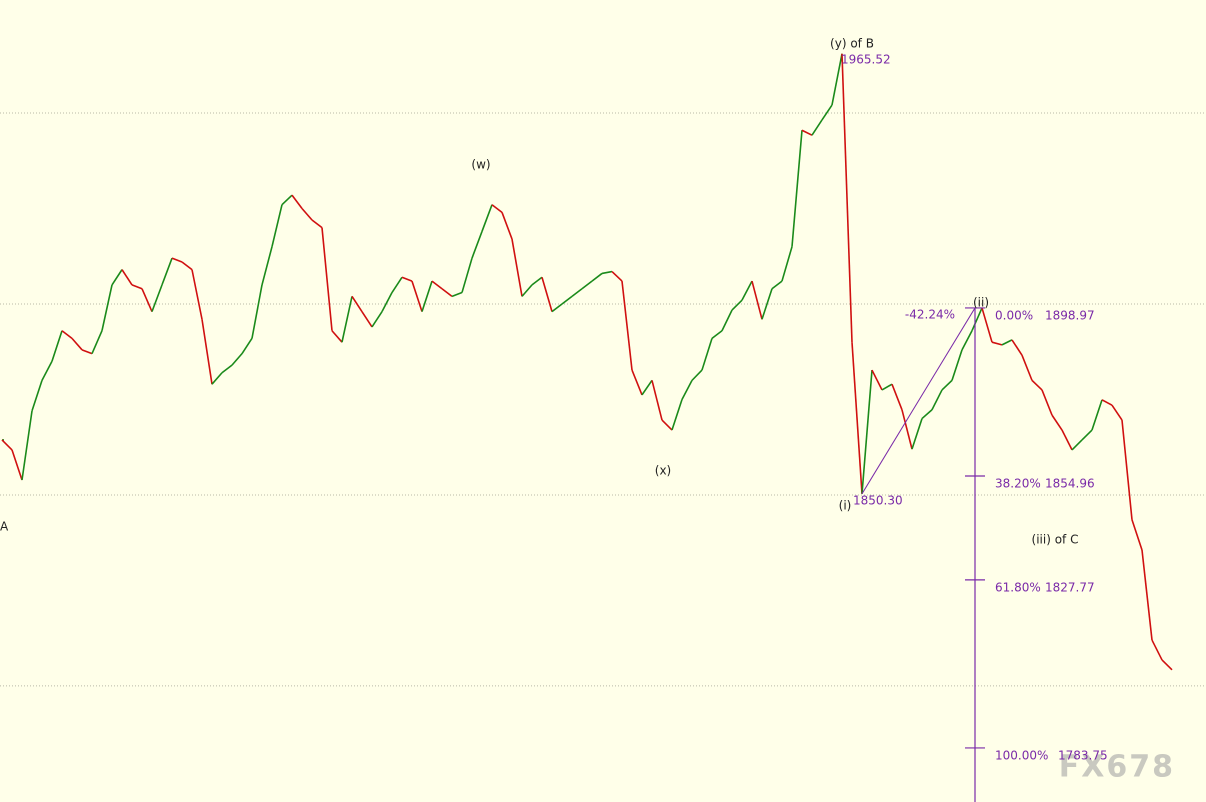 The width and height of the screenshot is (1206, 802). What do you see at coordinates (663, 471) in the screenshot?
I see `wave-label: (x)` at bounding box center [663, 471].